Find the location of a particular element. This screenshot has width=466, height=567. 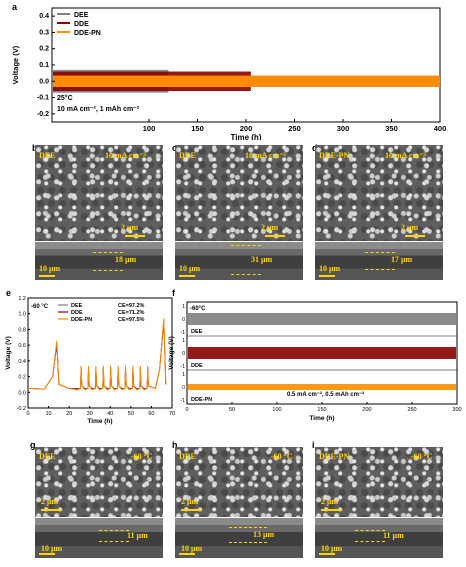

chart-f-cond: 0.5 mA cm⁻², 0.5 mAh cm⁻² is located at coordinates (325, 394).